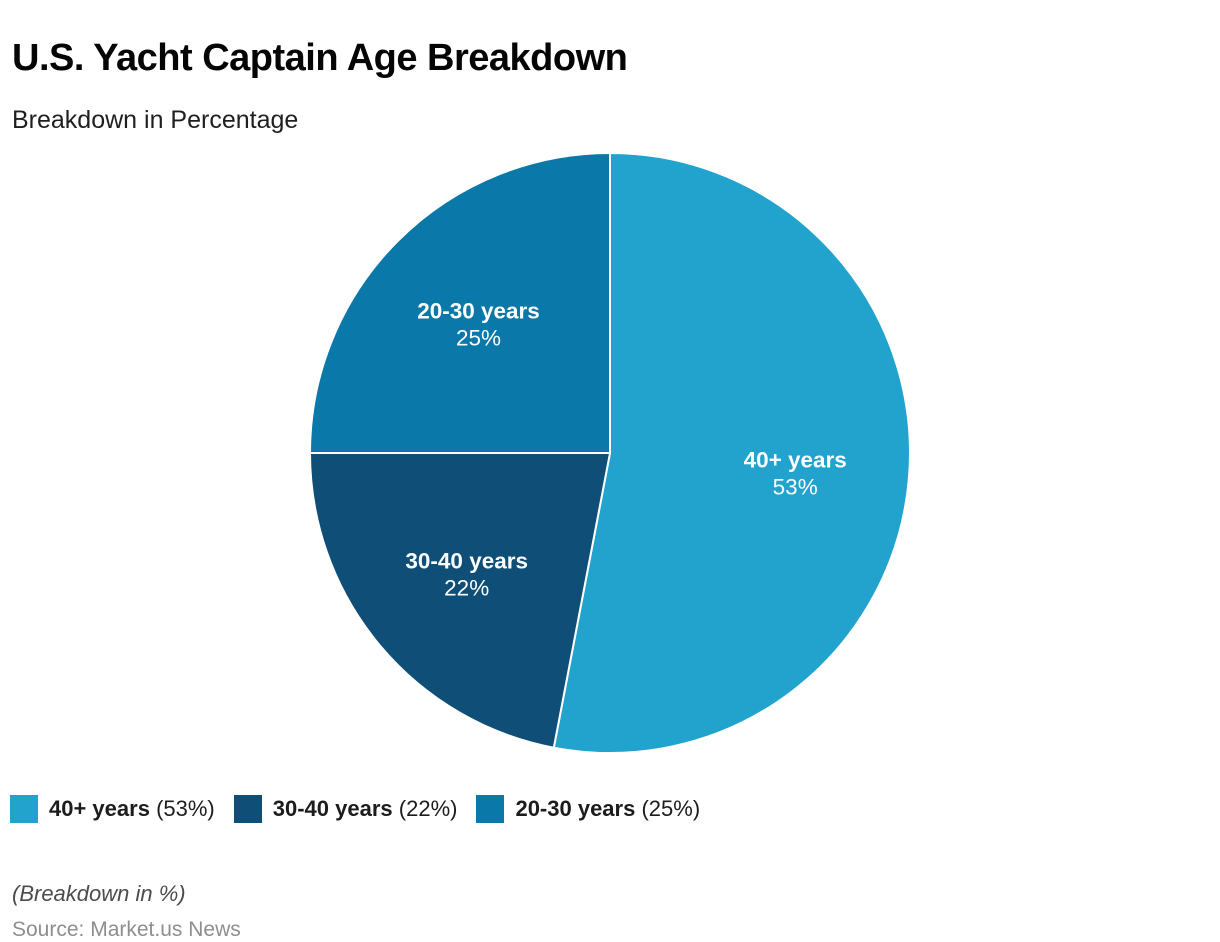 Image resolution: width=1220 pixels, height=942 pixels. I want to click on source-line: Source: Market.us News, so click(126, 929).